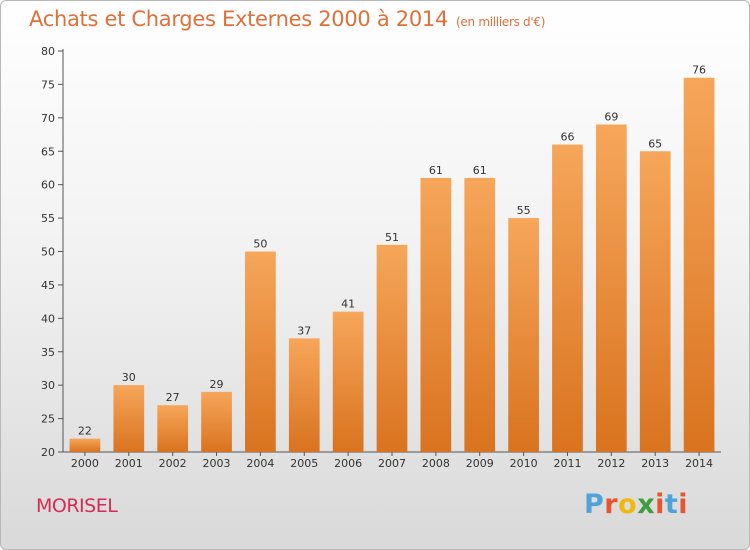 This screenshot has height=550, width=750. Describe the element at coordinates (567, 137) in the screenshot. I see `data-label-2011: 66` at that location.